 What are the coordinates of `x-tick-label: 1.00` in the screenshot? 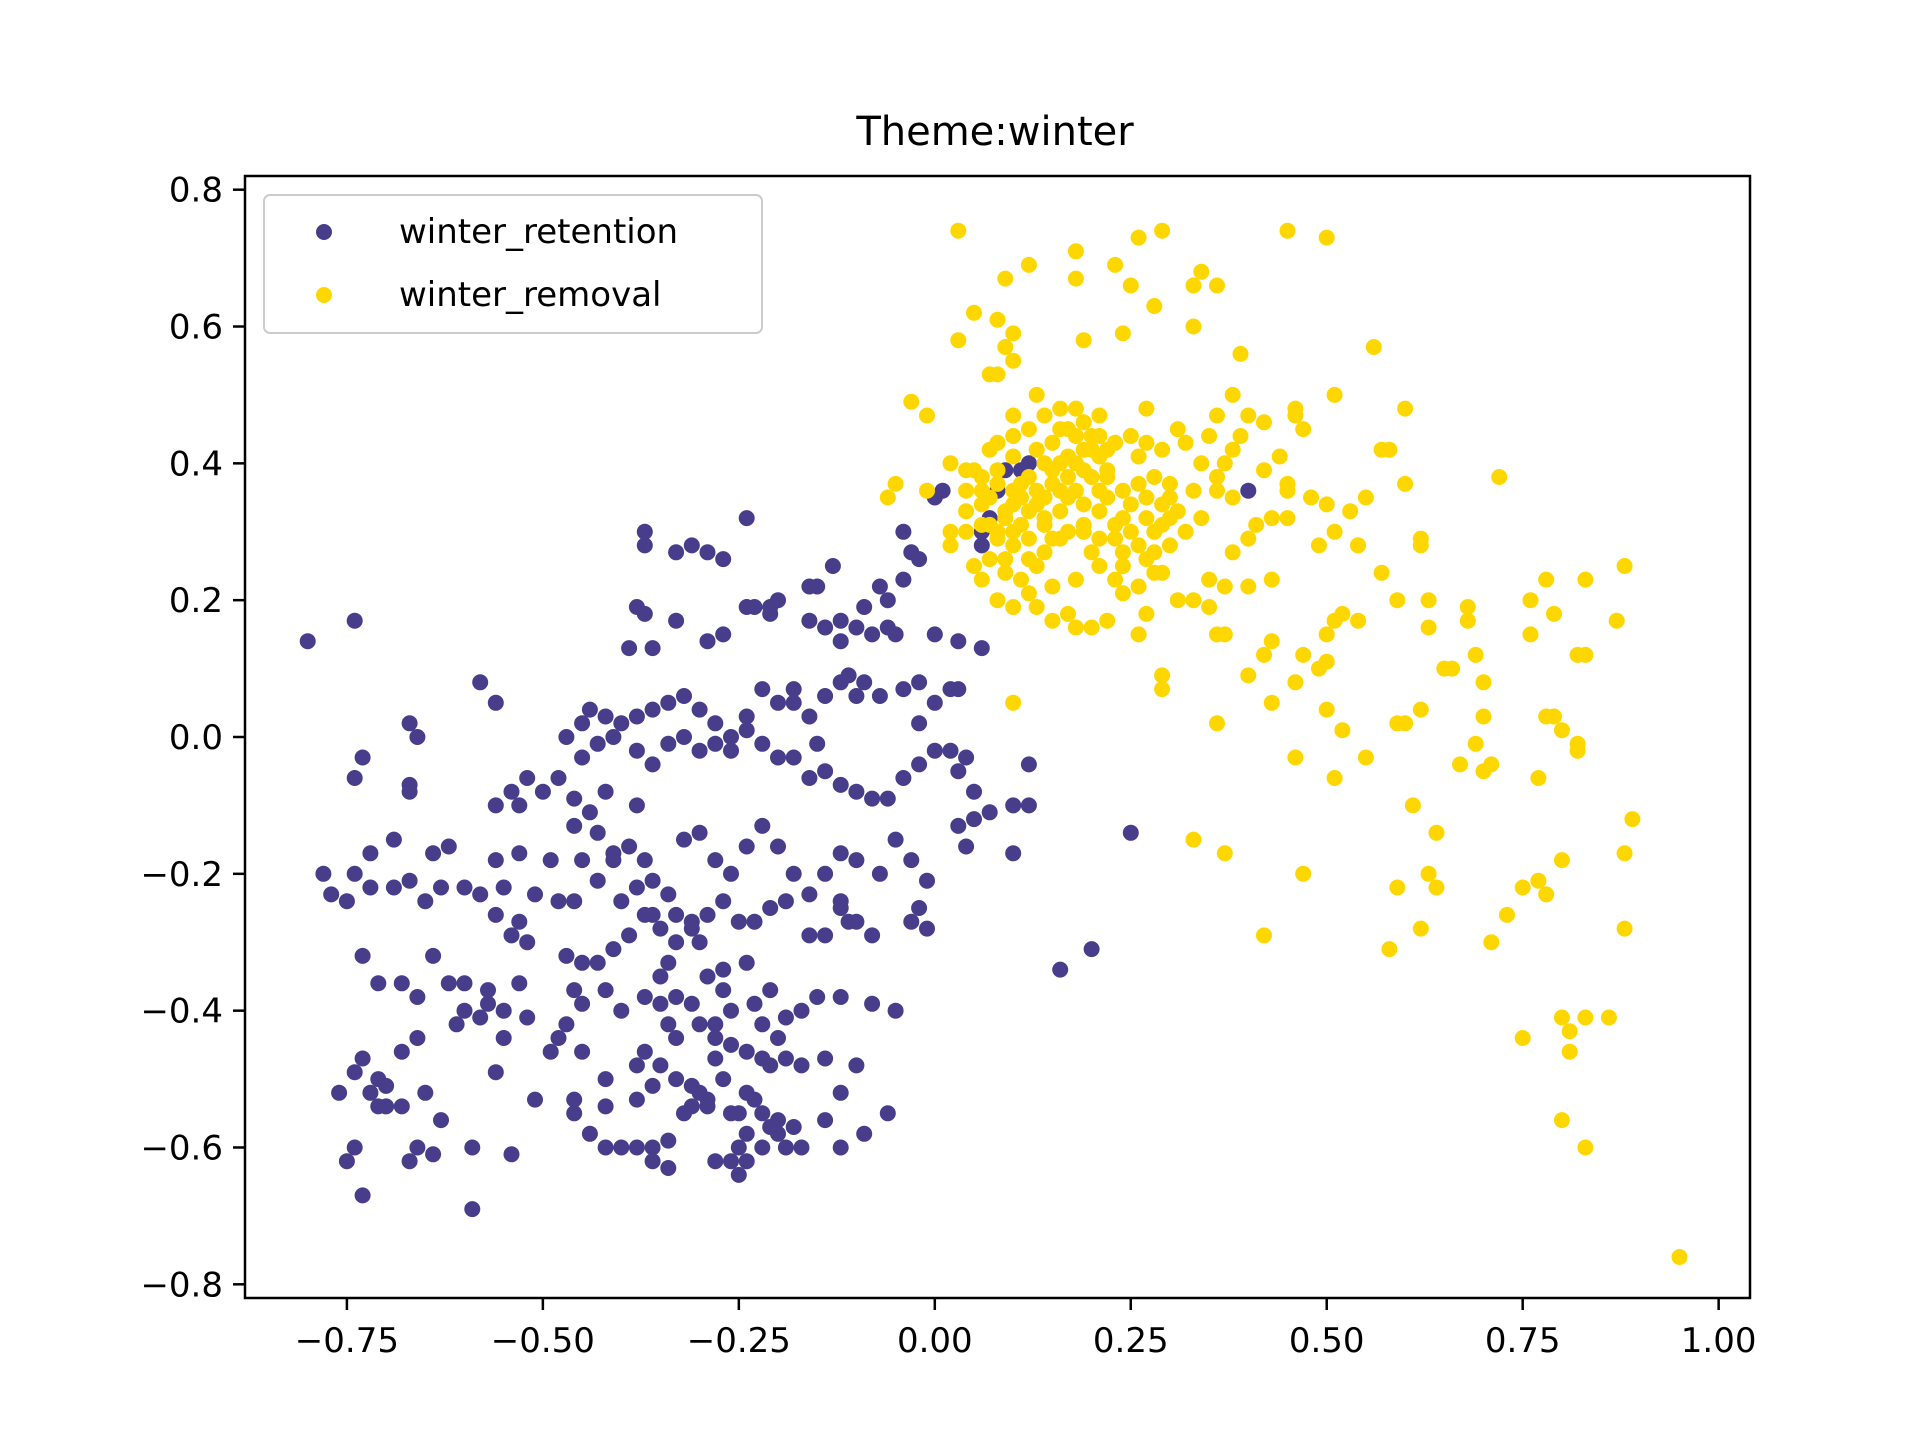 It's located at (1719, 1341).